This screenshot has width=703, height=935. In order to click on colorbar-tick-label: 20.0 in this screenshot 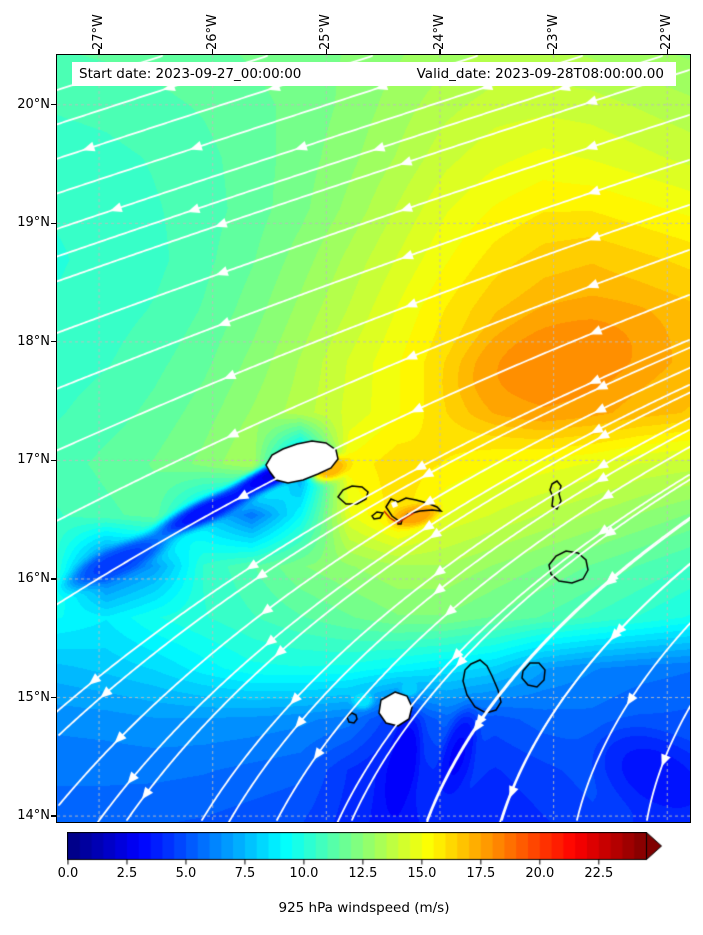, I will do `click(540, 873)`.